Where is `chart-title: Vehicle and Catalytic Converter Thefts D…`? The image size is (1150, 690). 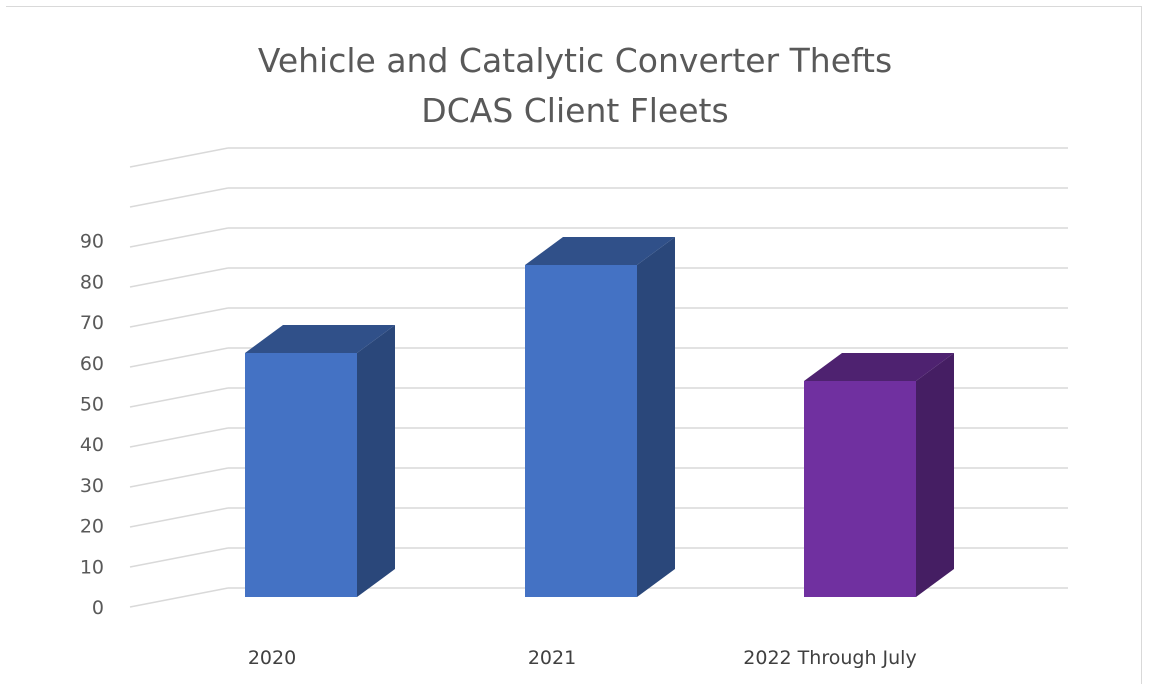 chart-title: Vehicle and Catalytic Converter Thefts D… is located at coordinates (575, 86).